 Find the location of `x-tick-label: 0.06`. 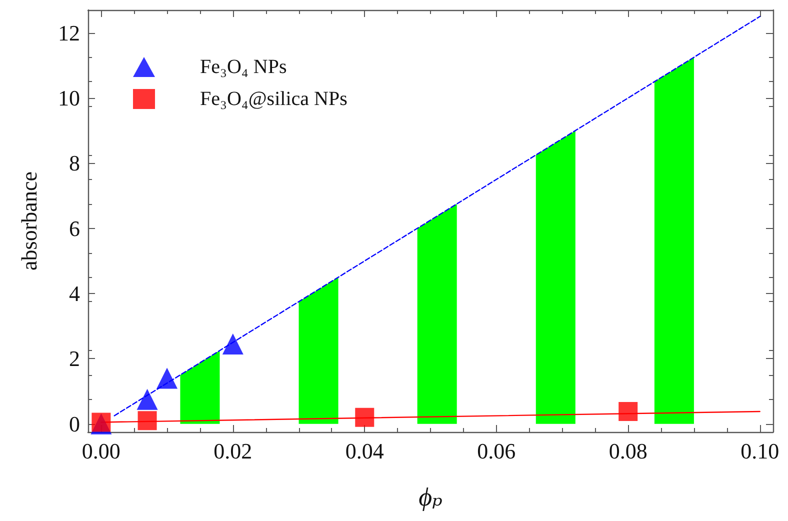

x-tick-label: 0.06 is located at coordinates (496, 451).